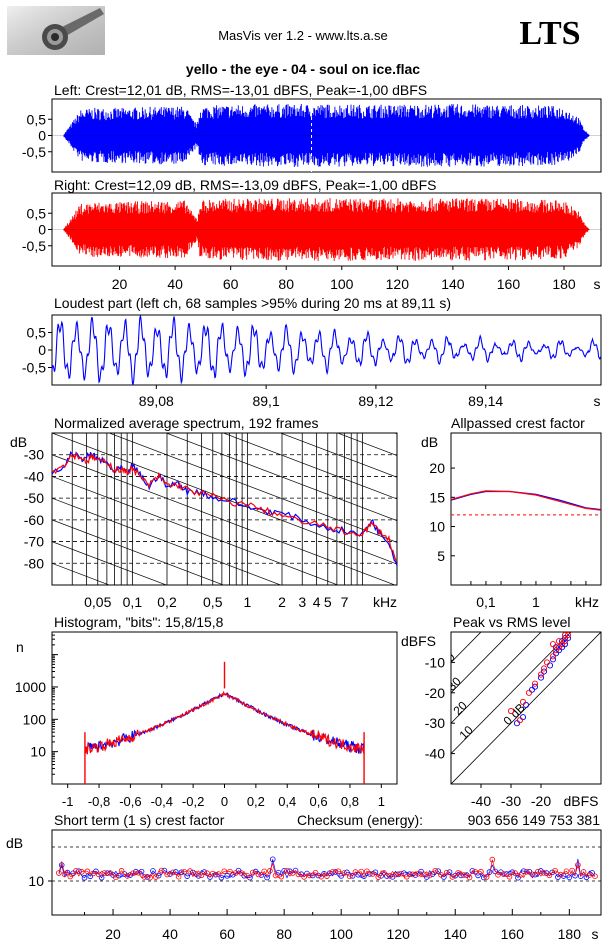 This screenshot has height=946, width=606. I want to click on histogram-curve-right, so click(224, 722).